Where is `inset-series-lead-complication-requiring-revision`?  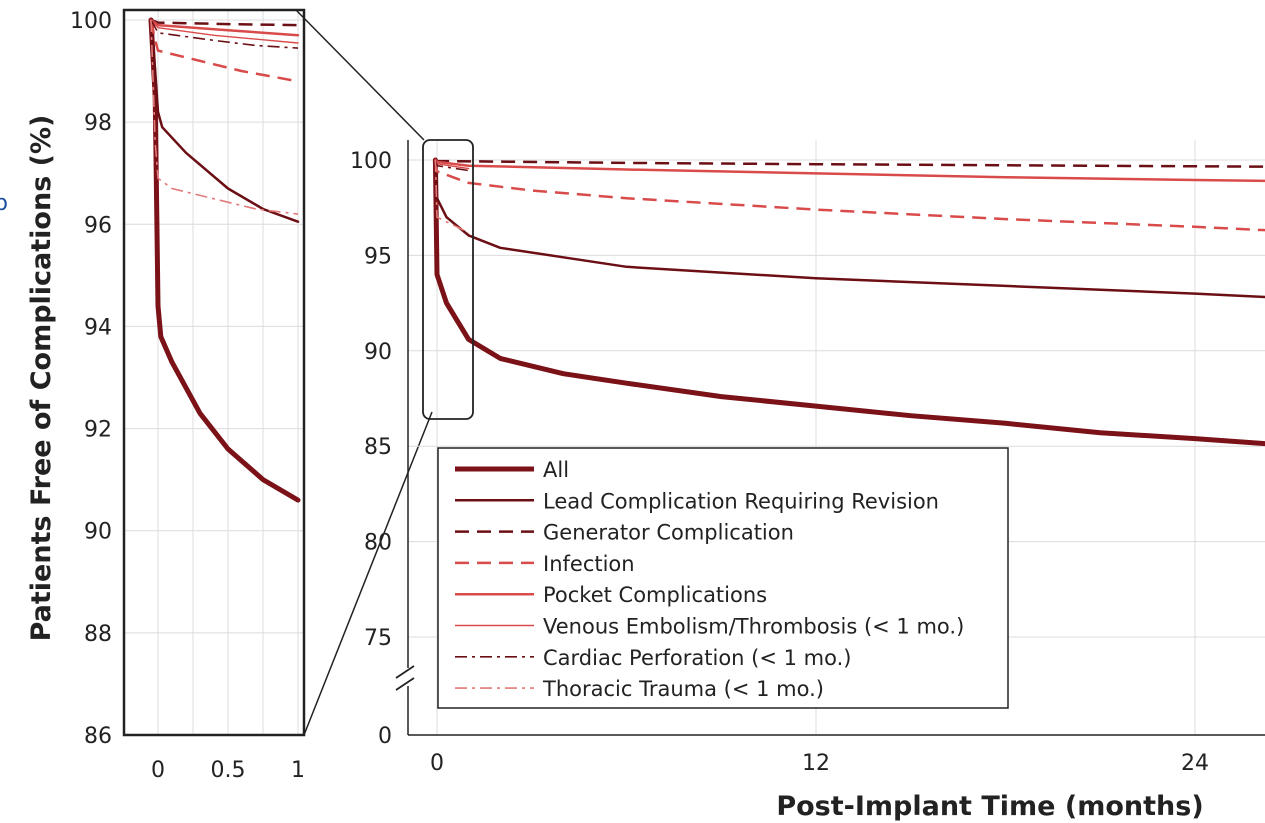
inset-series-lead-complication-requiring-revision is located at coordinates (224, 120).